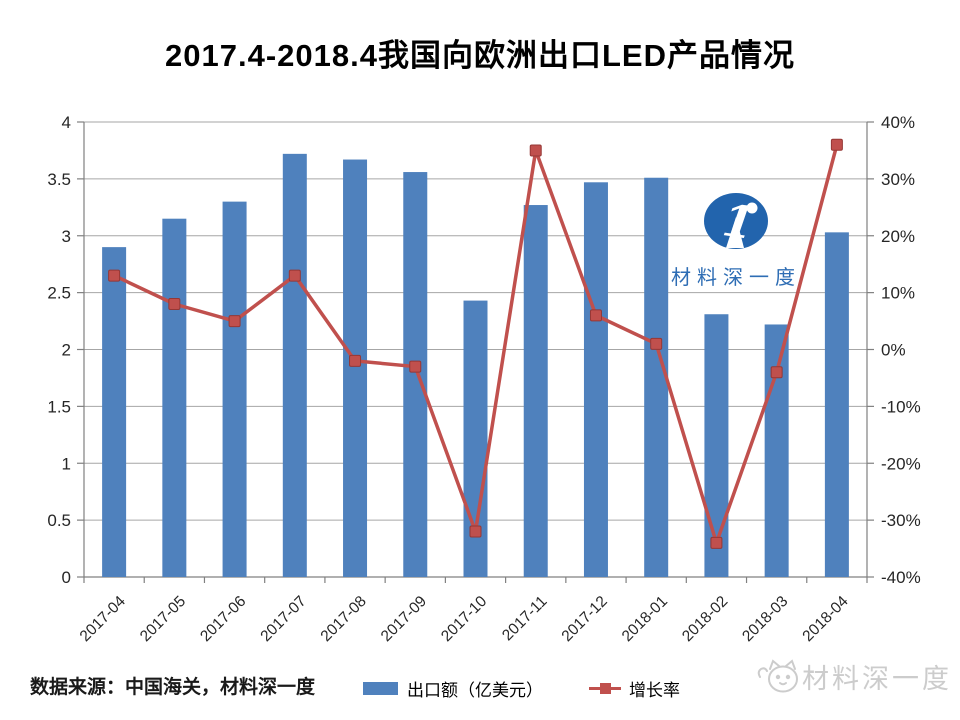 This screenshot has width=960, height=720. Describe the element at coordinates (66, 577) in the screenshot. I see `left-axis-tick-label: 0` at that location.